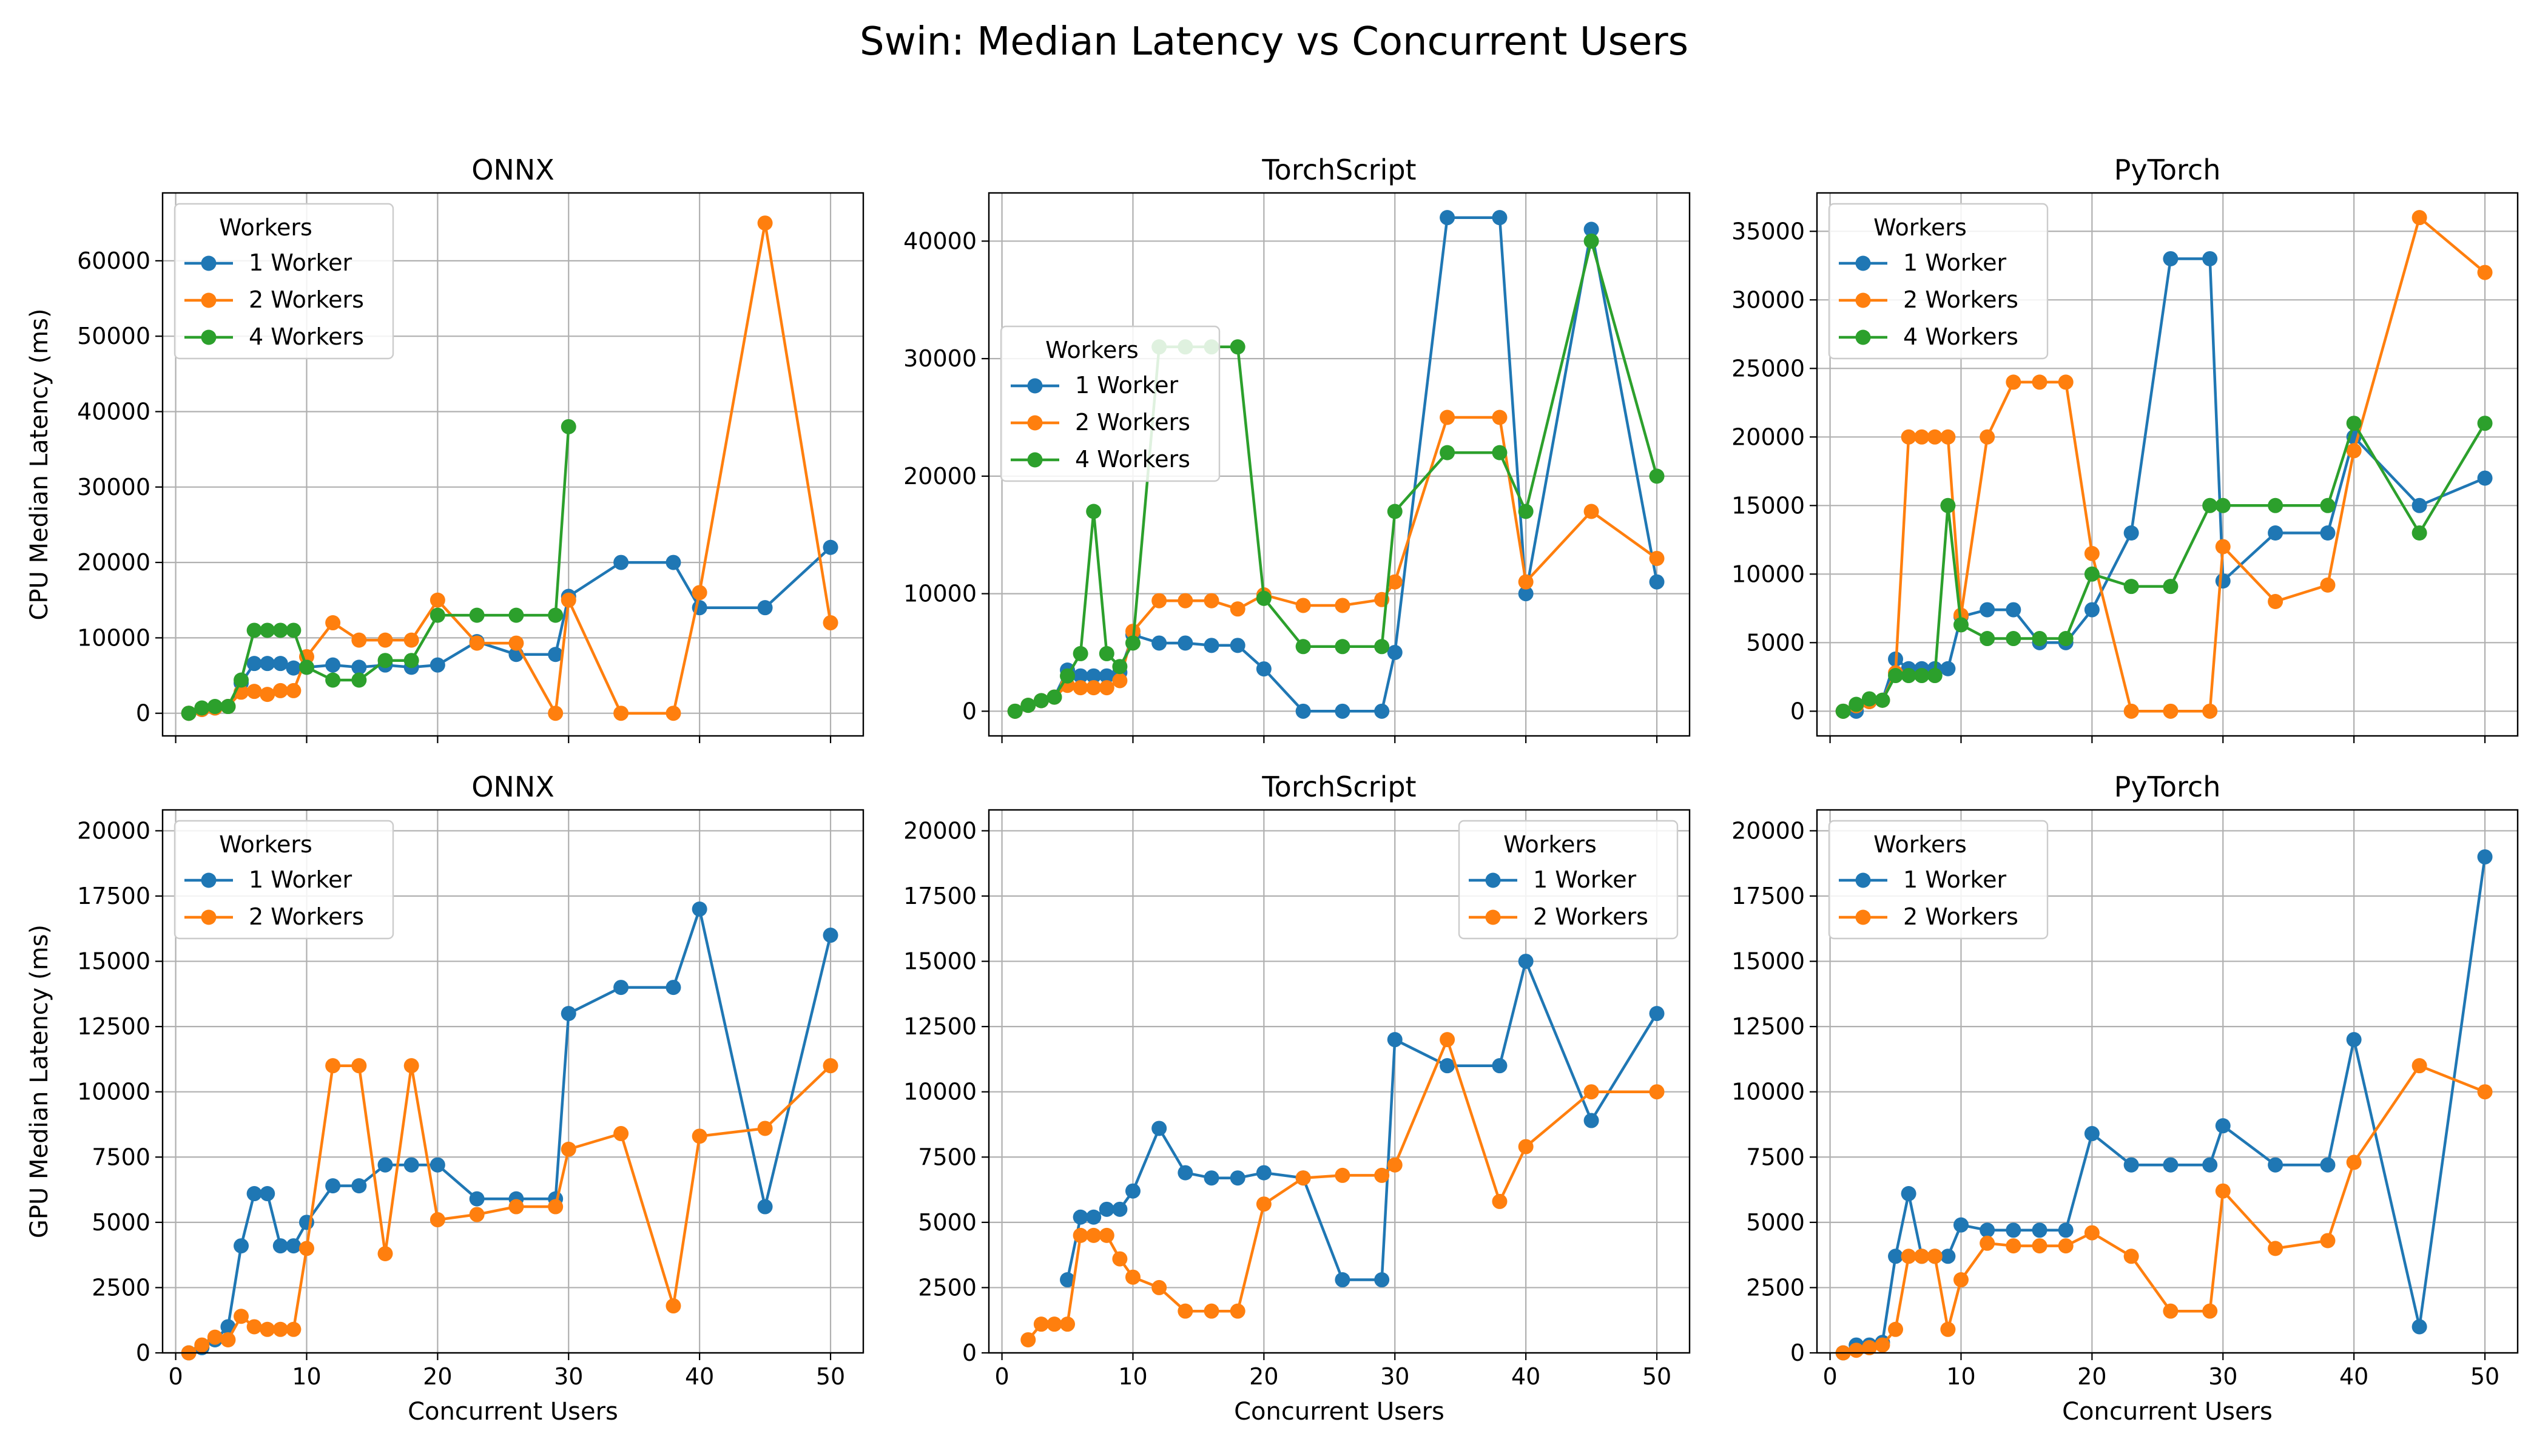 Image resolution: width=2548 pixels, height=1456 pixels. Describe the element at coordinates (306, 336) in the screenshot. I see `legend-label: 4 Workers` at that location.